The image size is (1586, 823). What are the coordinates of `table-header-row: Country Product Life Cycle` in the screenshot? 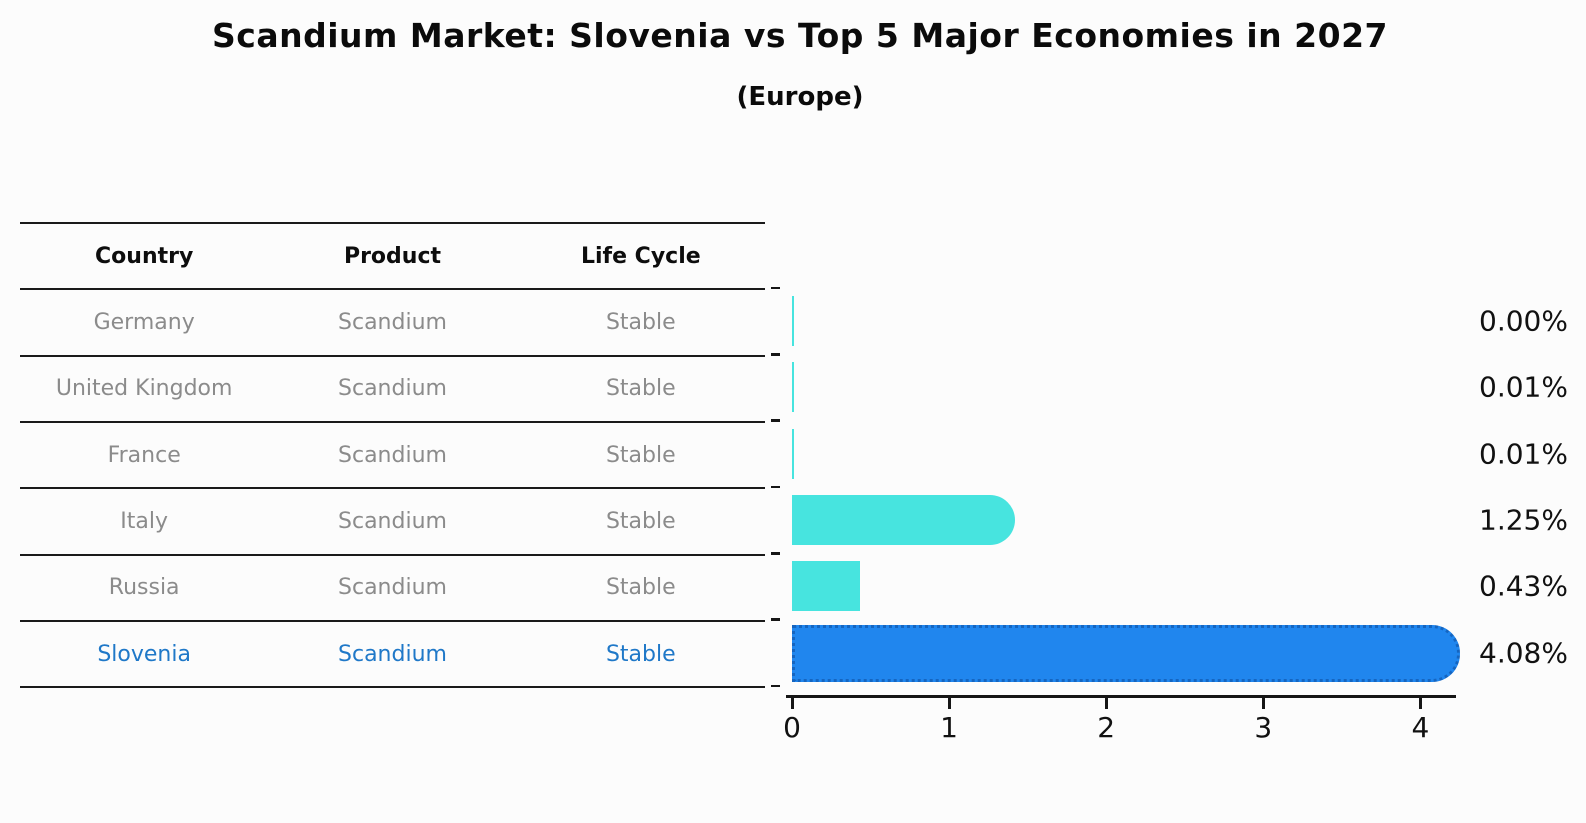 It's located at (392, 257).